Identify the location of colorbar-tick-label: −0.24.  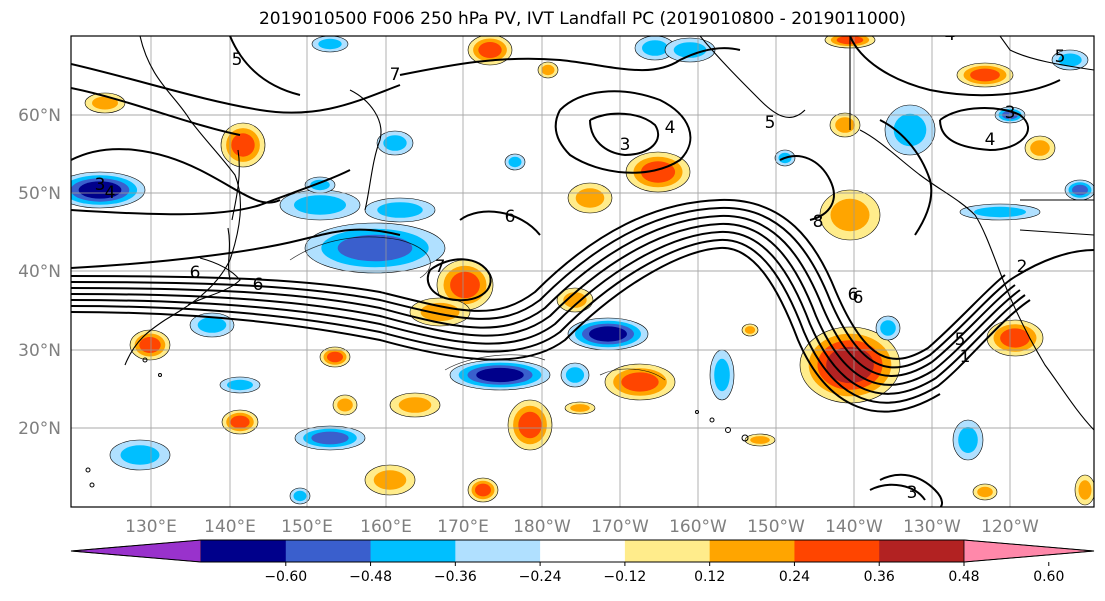
(540, 577).